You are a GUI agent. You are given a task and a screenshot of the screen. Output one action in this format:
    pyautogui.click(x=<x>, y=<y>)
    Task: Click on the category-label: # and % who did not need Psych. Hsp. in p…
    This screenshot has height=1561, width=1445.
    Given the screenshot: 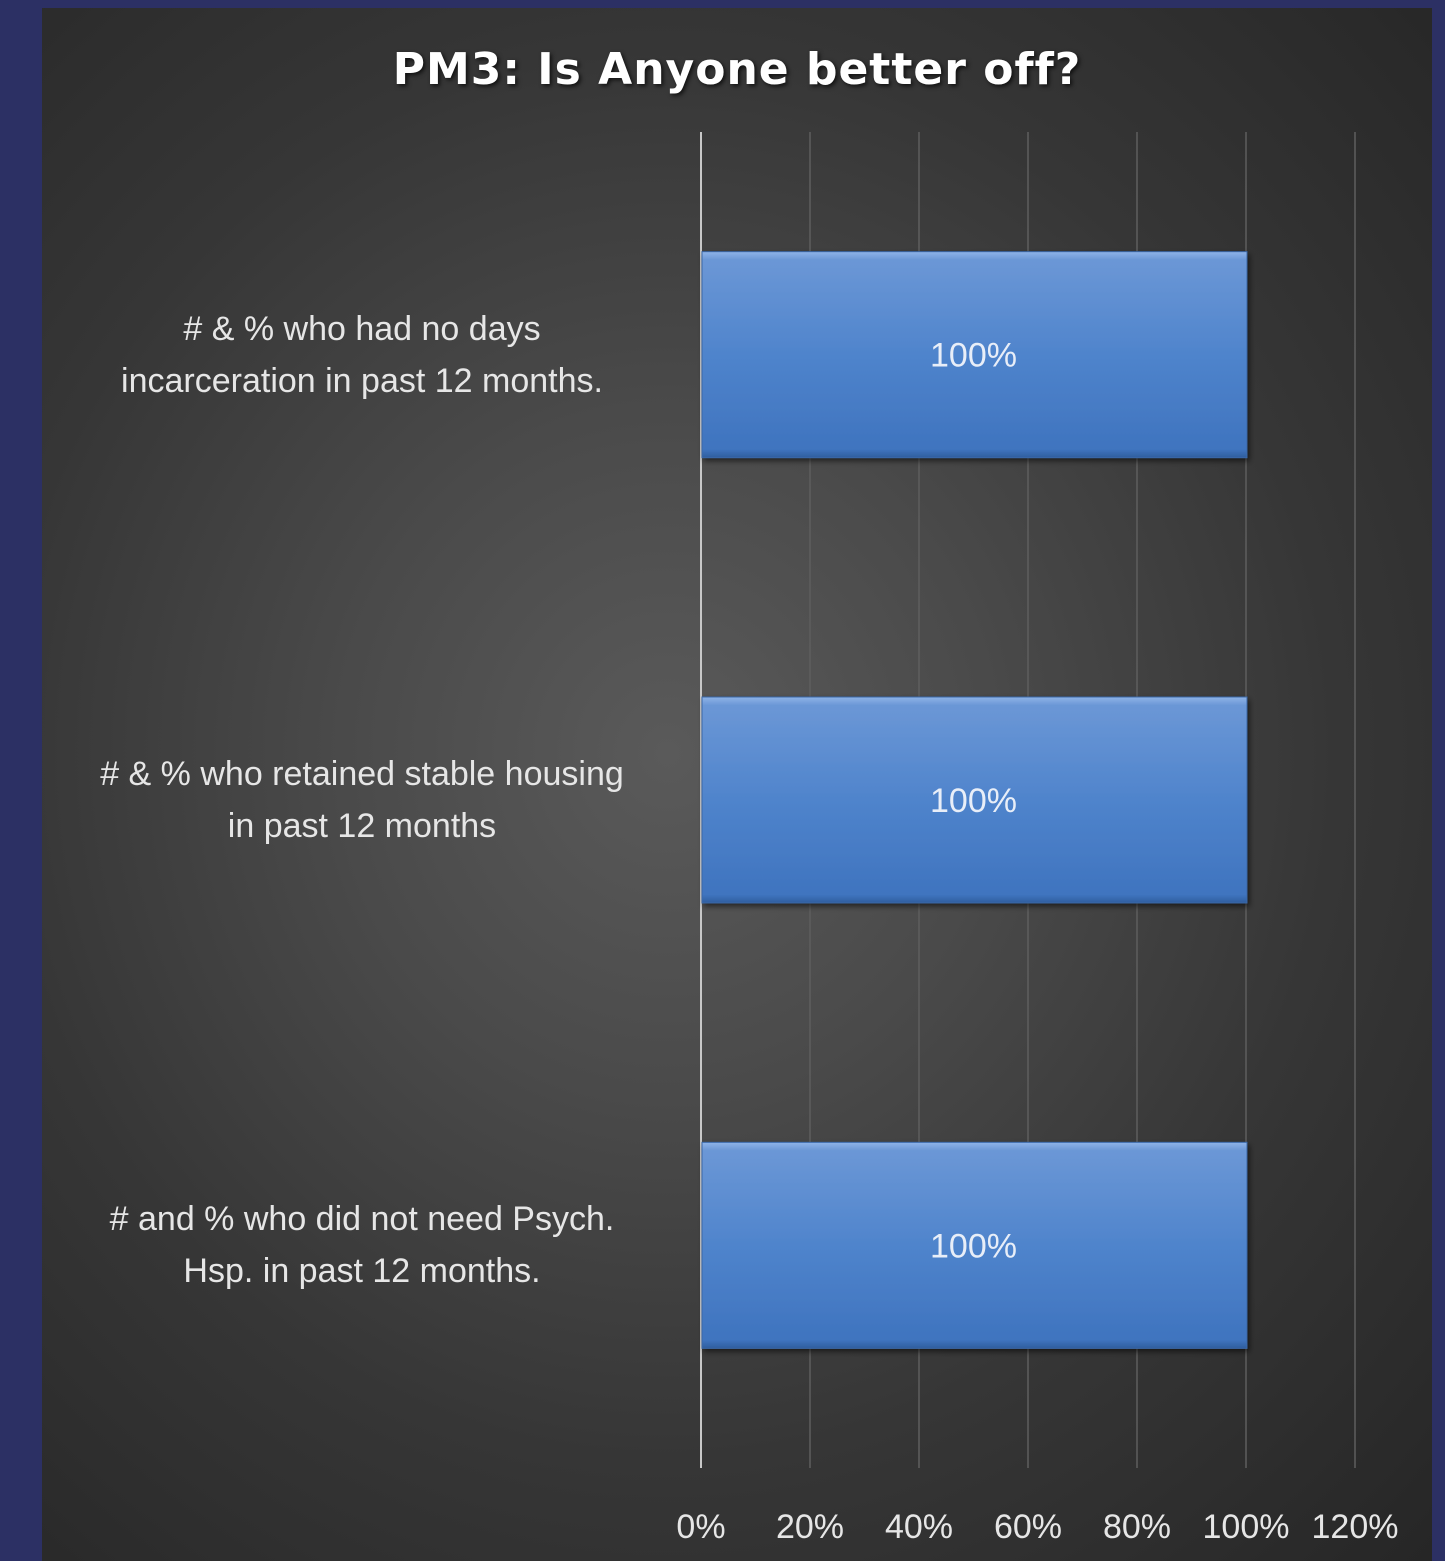 What is the action you would take?
    pyautogui.click(x=362, y=1245)
    